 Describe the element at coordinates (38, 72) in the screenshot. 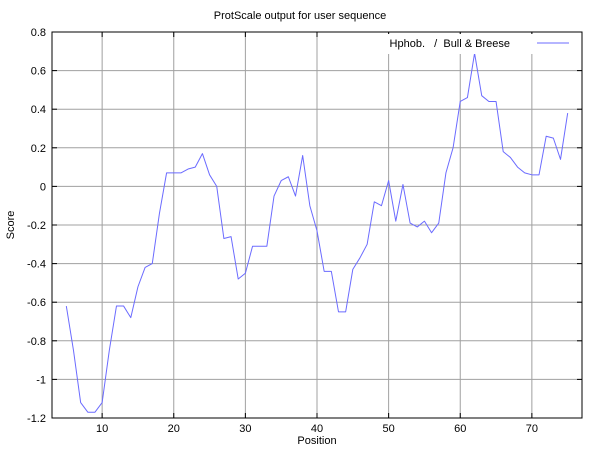

I see `y-tick-label: 0.6` at that location.